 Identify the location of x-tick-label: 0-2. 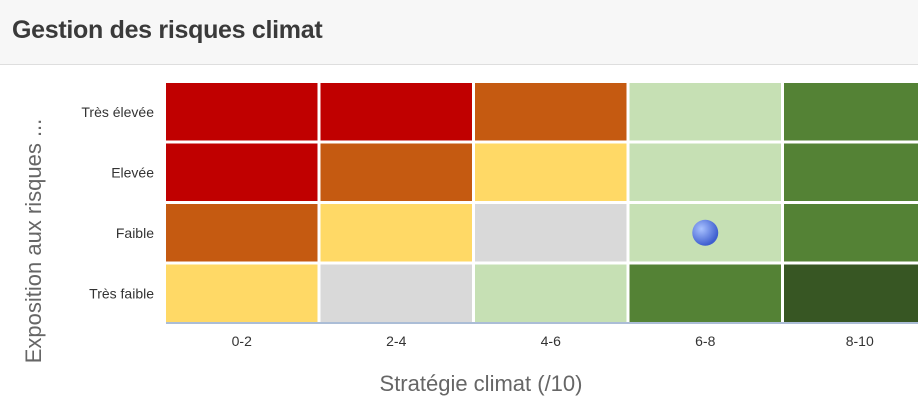
(242, 341).